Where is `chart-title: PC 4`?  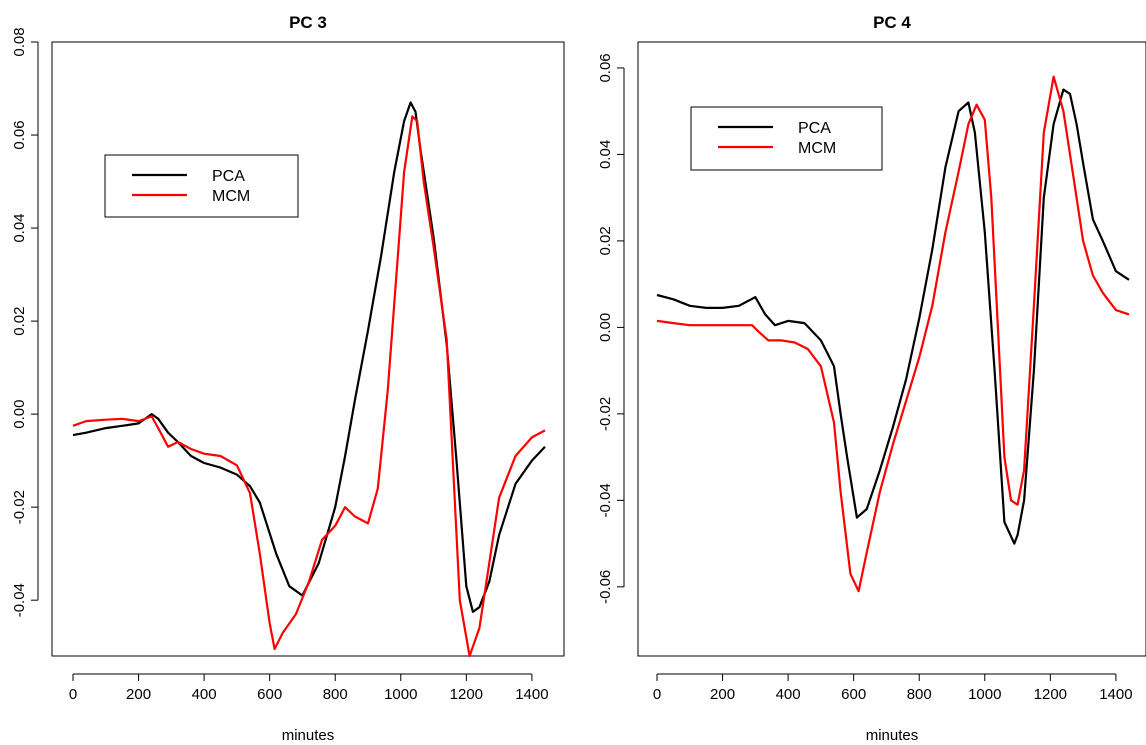 chart-title: PC 4 is located at coordinates (892, 22).